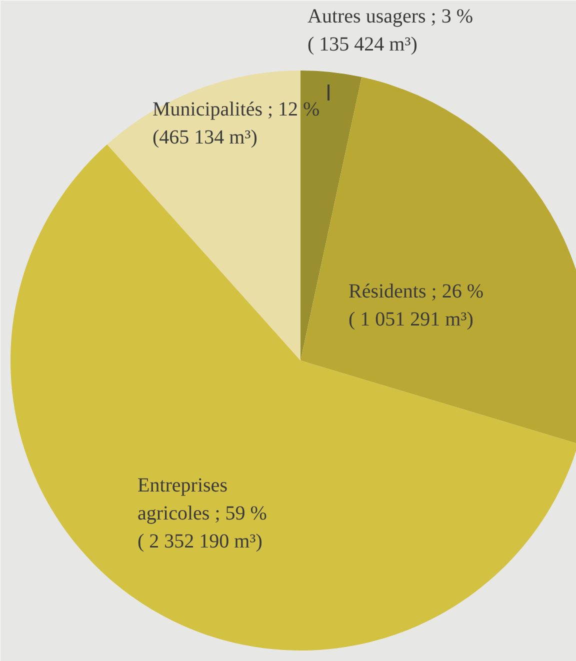 This screenshot has width=576, height=661. Describe the element at coordinates (236, 109) in the screenshot. I see `slice-label: Municipalités ; 12 %` at that location.